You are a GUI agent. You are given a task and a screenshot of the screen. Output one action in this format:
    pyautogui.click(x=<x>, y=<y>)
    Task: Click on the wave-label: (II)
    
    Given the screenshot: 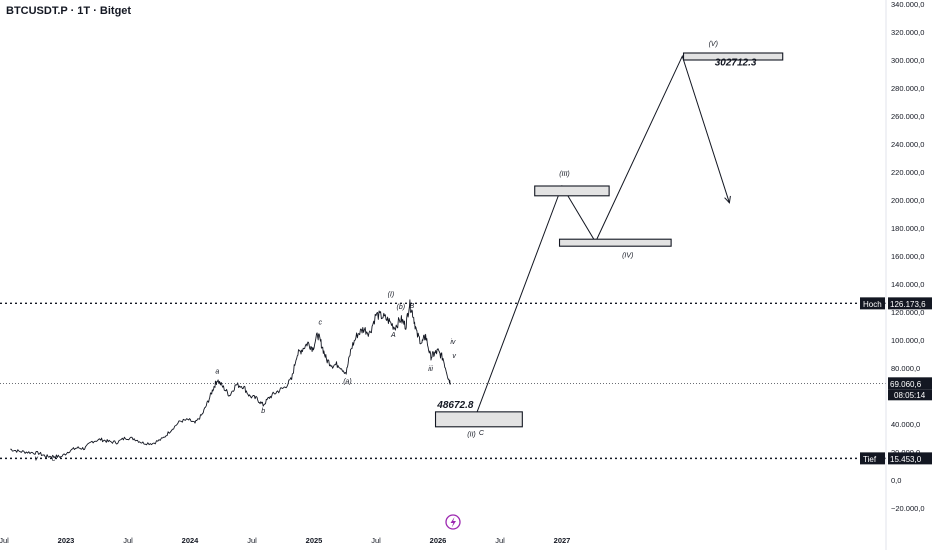 What is the action you would take?
    pyautogui.click(x=471, y=435)
    